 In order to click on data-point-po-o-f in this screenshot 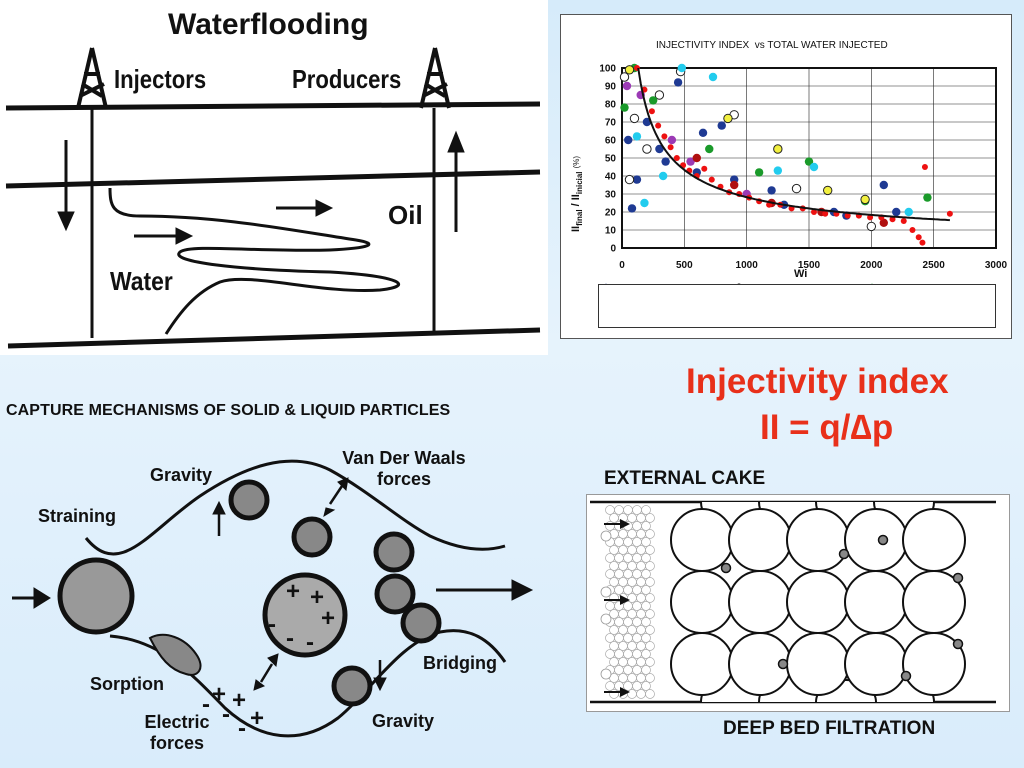, I will do `click(696, 158)`.